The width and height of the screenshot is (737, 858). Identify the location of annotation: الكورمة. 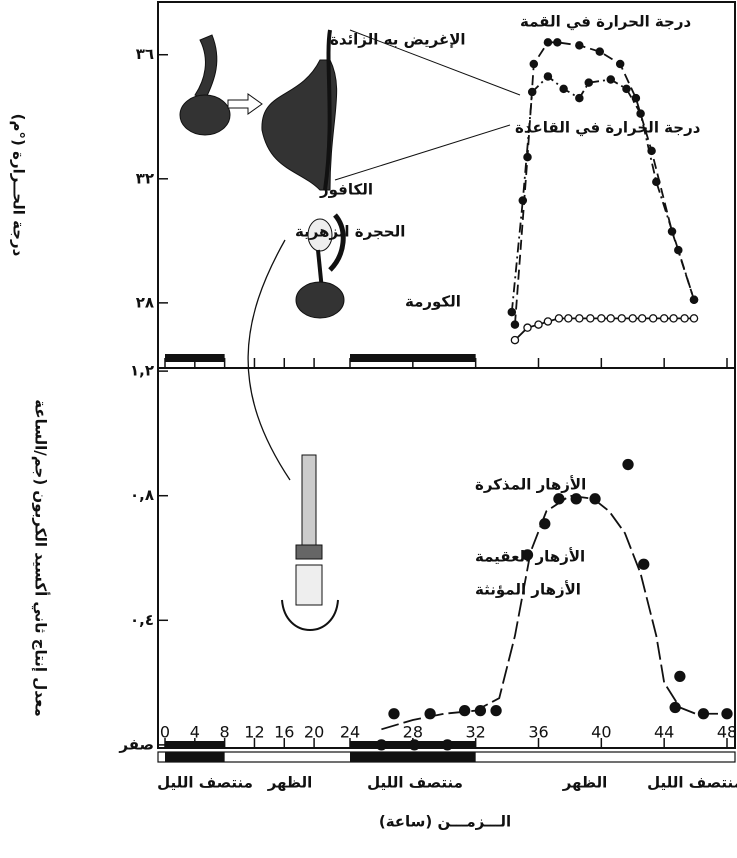
(433, 302).